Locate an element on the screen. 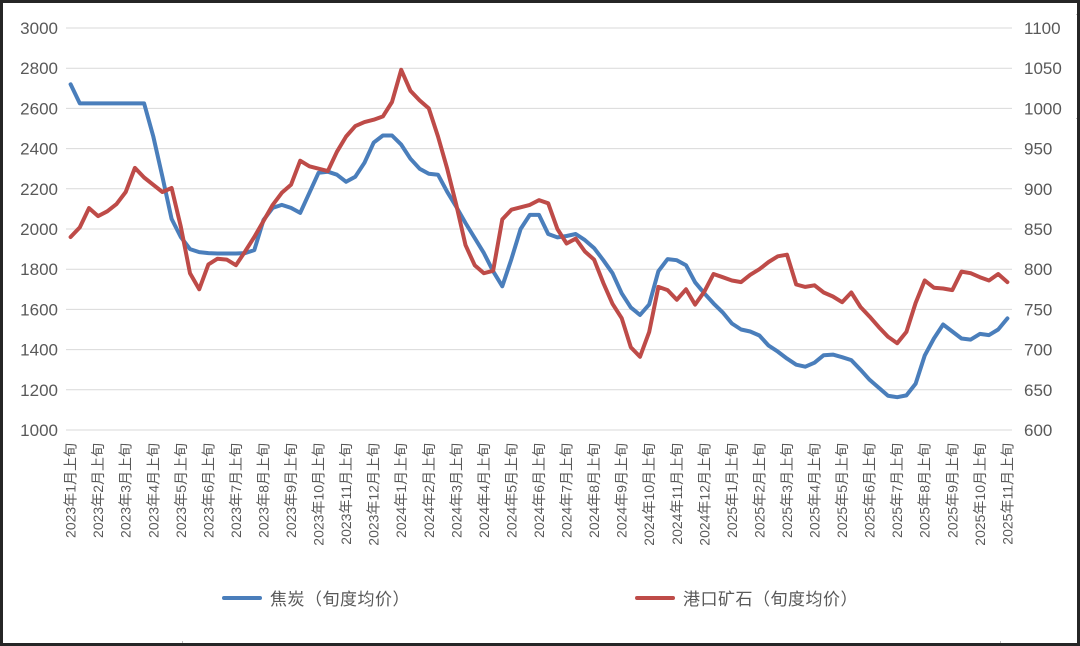 This screenshot has width=1080, height=646. y-axis-right-tick-label: 850 is located at coordinates (1038, 229).